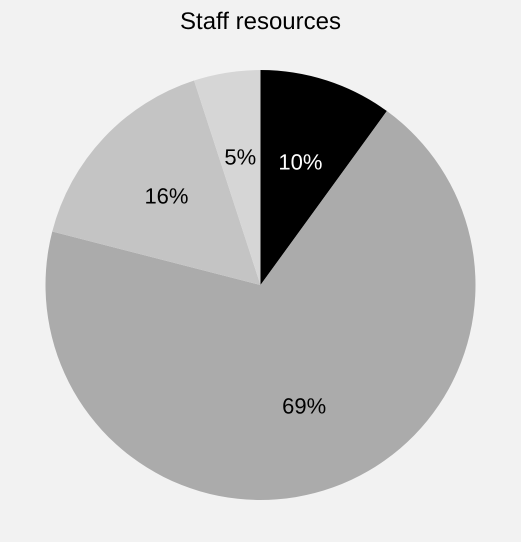 Image resolution: width=521 pixels, height=542 pixels. I want to click on data-label: 69%, so click(304, 405).